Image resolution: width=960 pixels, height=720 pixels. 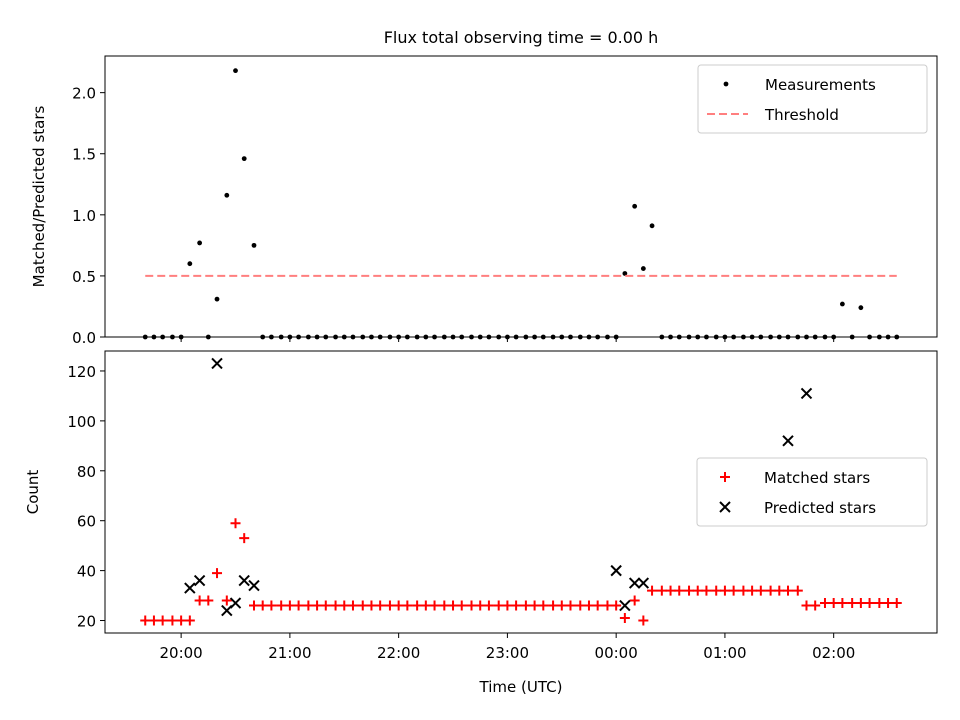 What do you see at coordinates (521, 37) in the screenshot?
I see `figure-title: Flux total observing time = 0.00 h` at bounding box center [521, 37].